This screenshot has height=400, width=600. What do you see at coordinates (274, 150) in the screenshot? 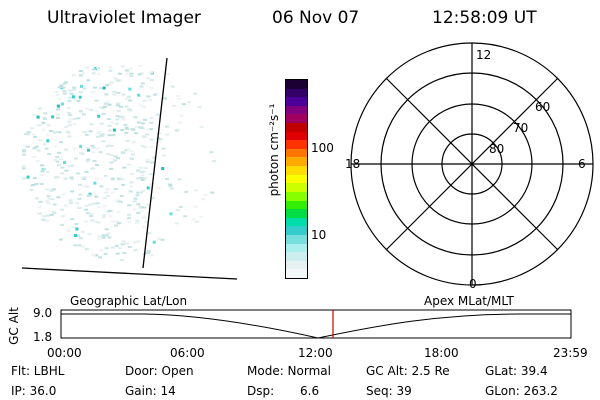
I see `colorbar-unit-label: photon cm⁻²s⁻¹` at bounding box center [274, 150].